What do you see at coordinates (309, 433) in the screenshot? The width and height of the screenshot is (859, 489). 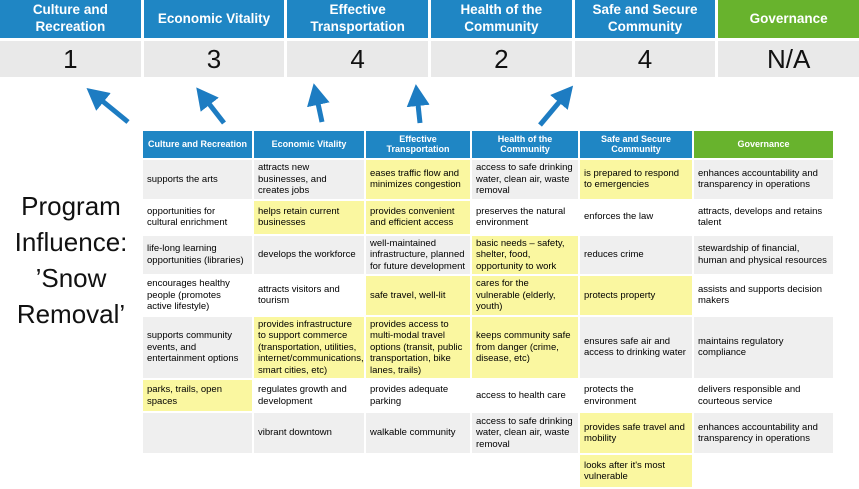 I see `matrix-cell: vibrant downtown` at bounding box center [309, 433].